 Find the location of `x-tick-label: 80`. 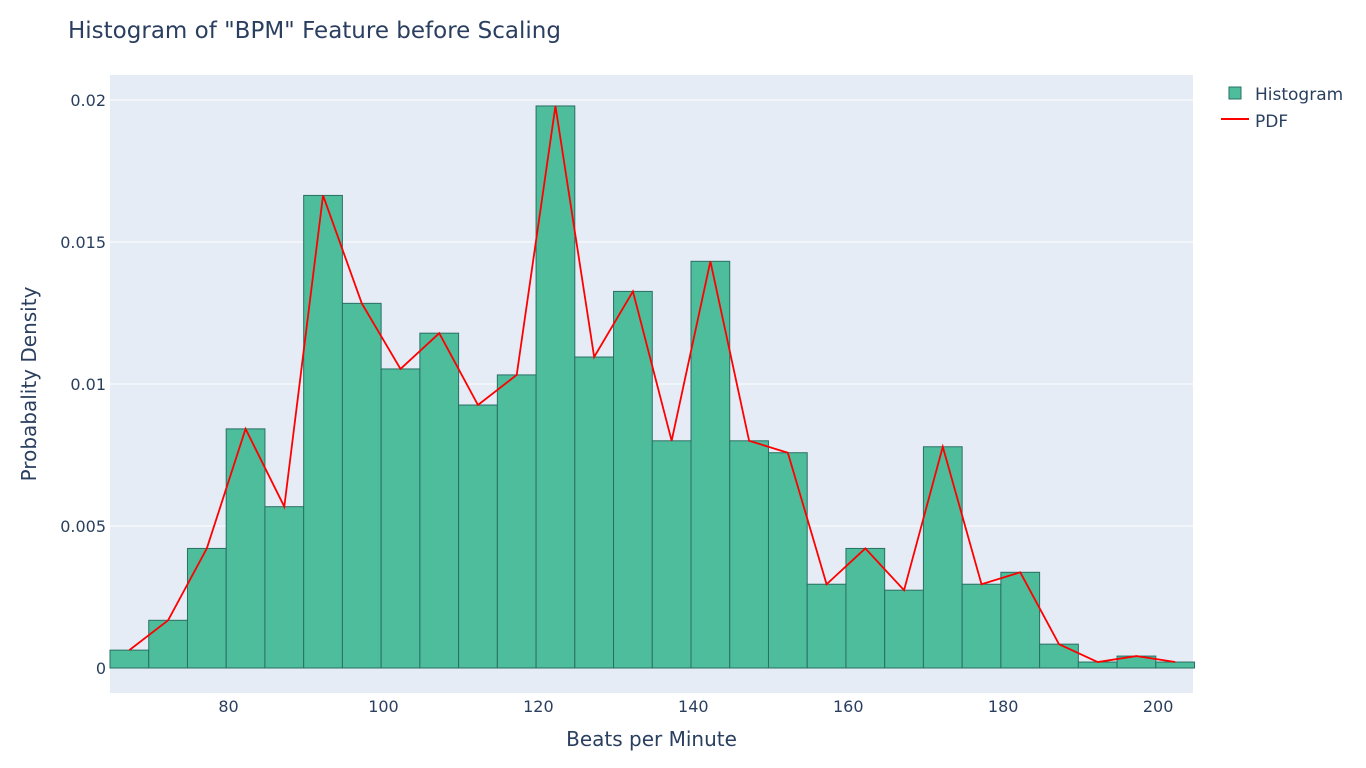

x-tick-label: 80 is located at coordinates (228, 706).